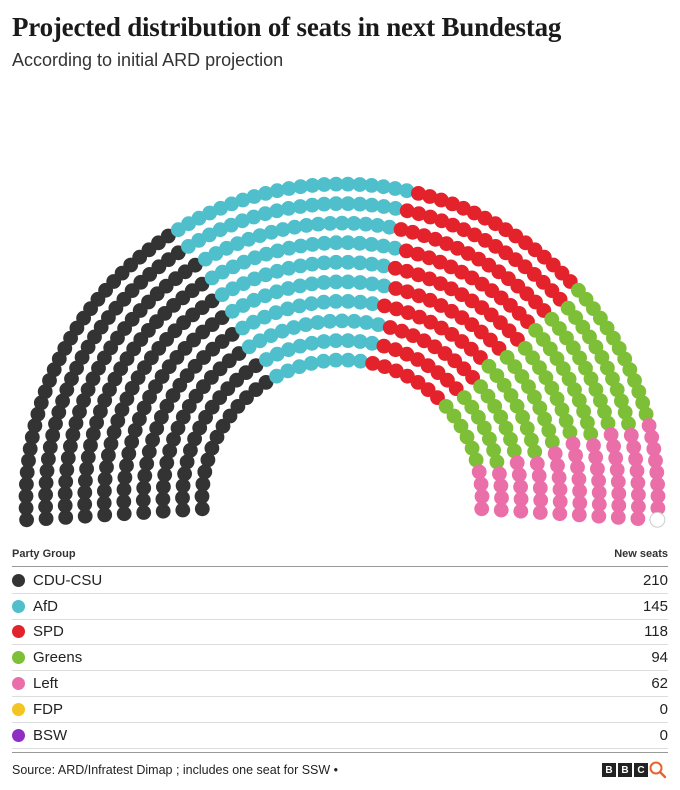 Image resolution: width=680 pixels, height=790 pixels. I want to click on bbc-logo: B B C, so click(635, 770).